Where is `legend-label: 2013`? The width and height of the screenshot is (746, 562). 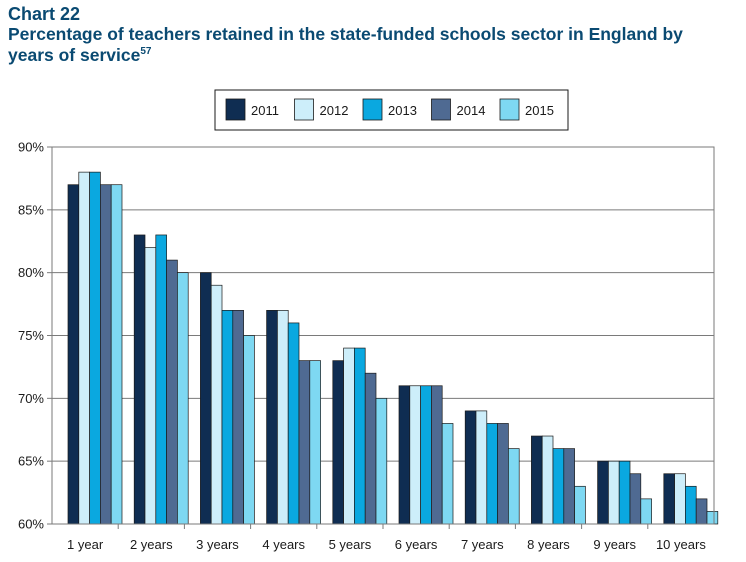 legend-label: 2013 is located at coordinates (402, 110).